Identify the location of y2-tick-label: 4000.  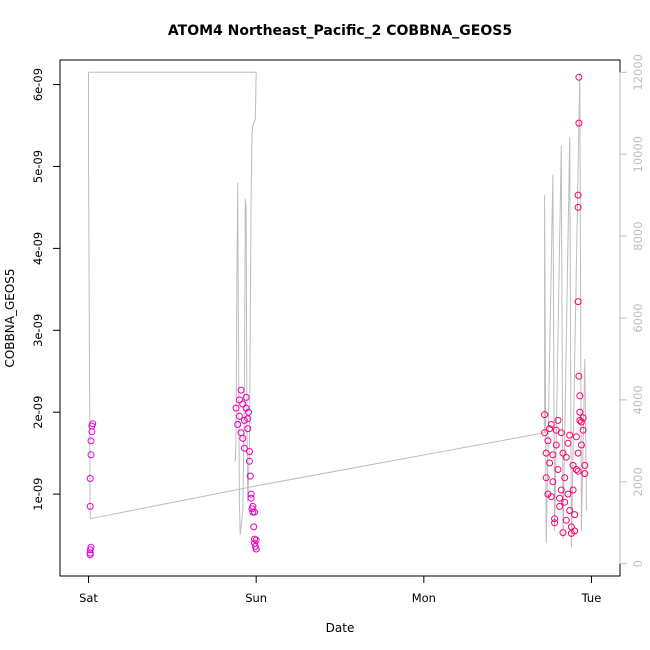
(638, 399).